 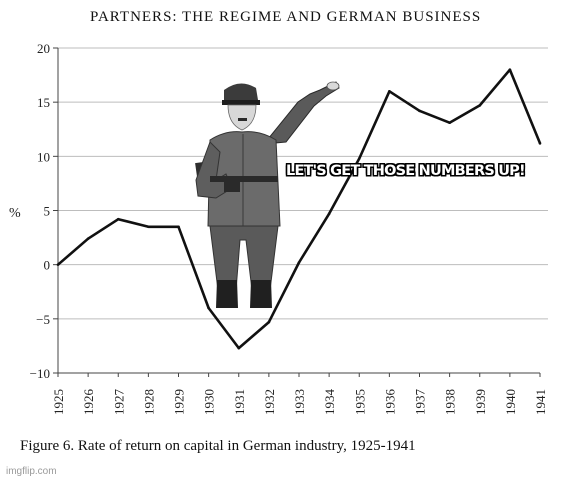 I want to click on y-tick-labels: 20 15 10 5 0 −5 −10, so click(x=44, y=211).